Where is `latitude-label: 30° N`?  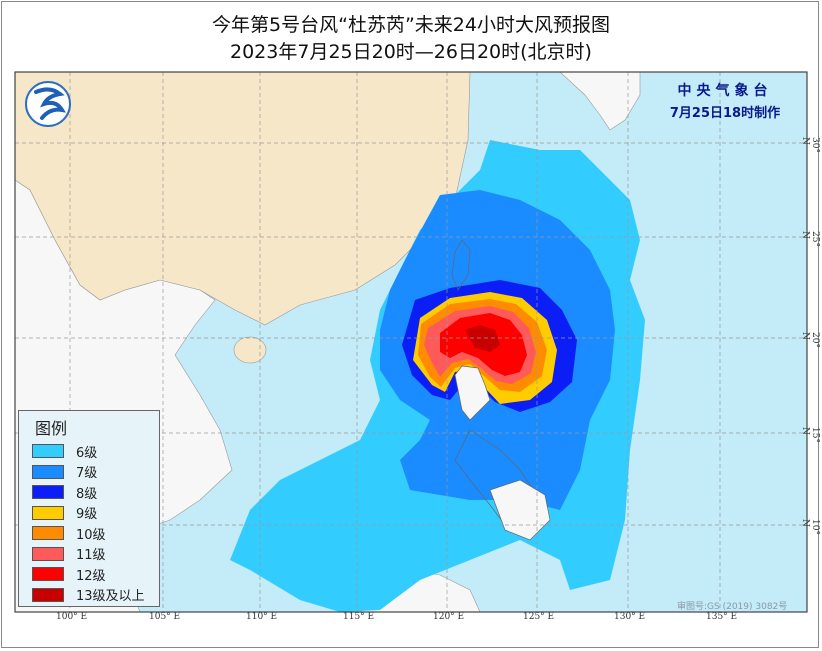 latitude-label: 30° N is located at coordinates (810, 145).